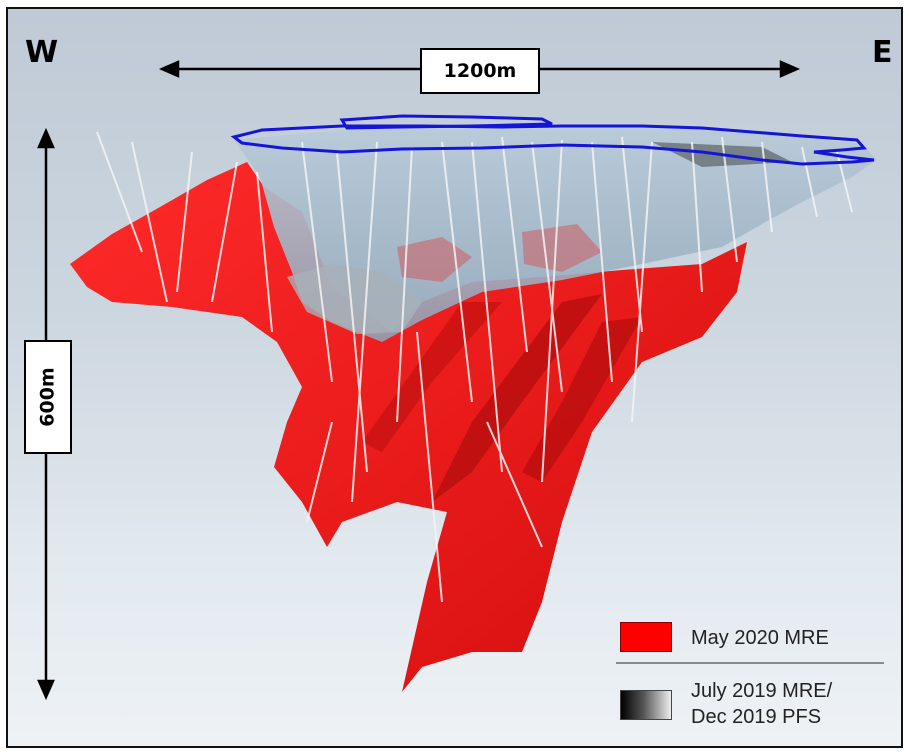  I want to click on width-arrowhead-left, so click(169, 69).